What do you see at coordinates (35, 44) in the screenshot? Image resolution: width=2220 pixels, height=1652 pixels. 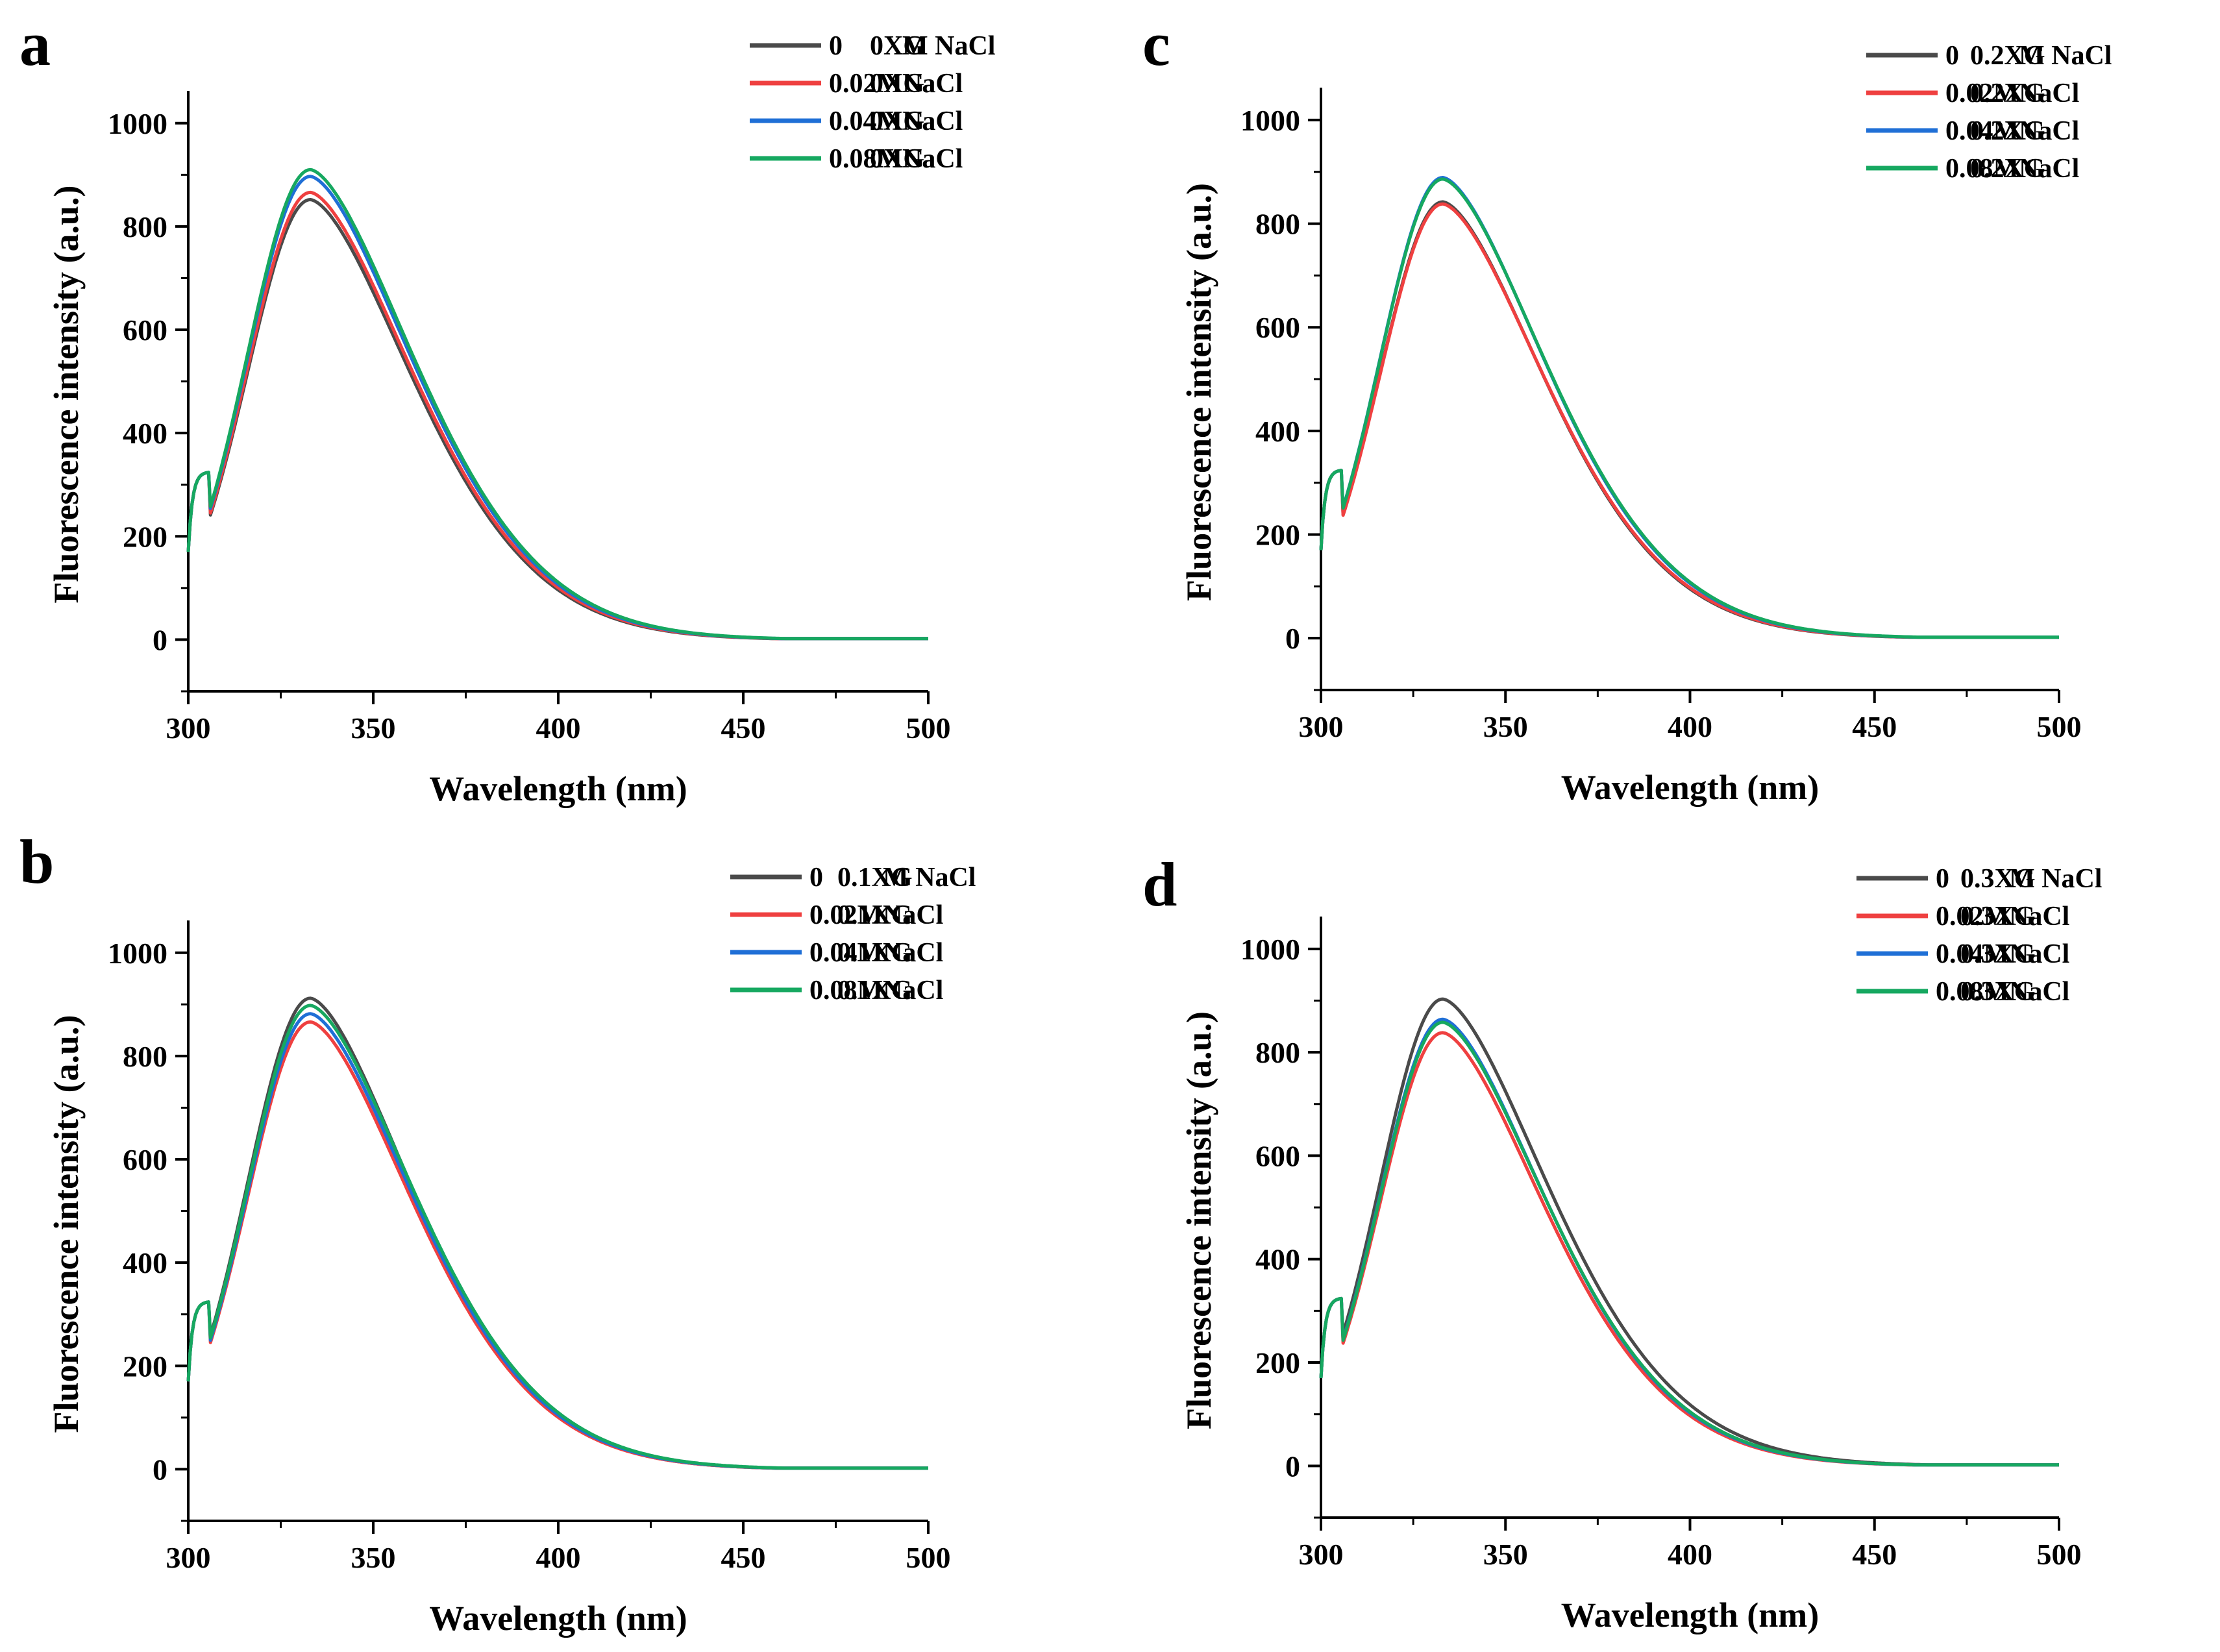 I see `panel-letter: a` at bounding box center [35, 44].